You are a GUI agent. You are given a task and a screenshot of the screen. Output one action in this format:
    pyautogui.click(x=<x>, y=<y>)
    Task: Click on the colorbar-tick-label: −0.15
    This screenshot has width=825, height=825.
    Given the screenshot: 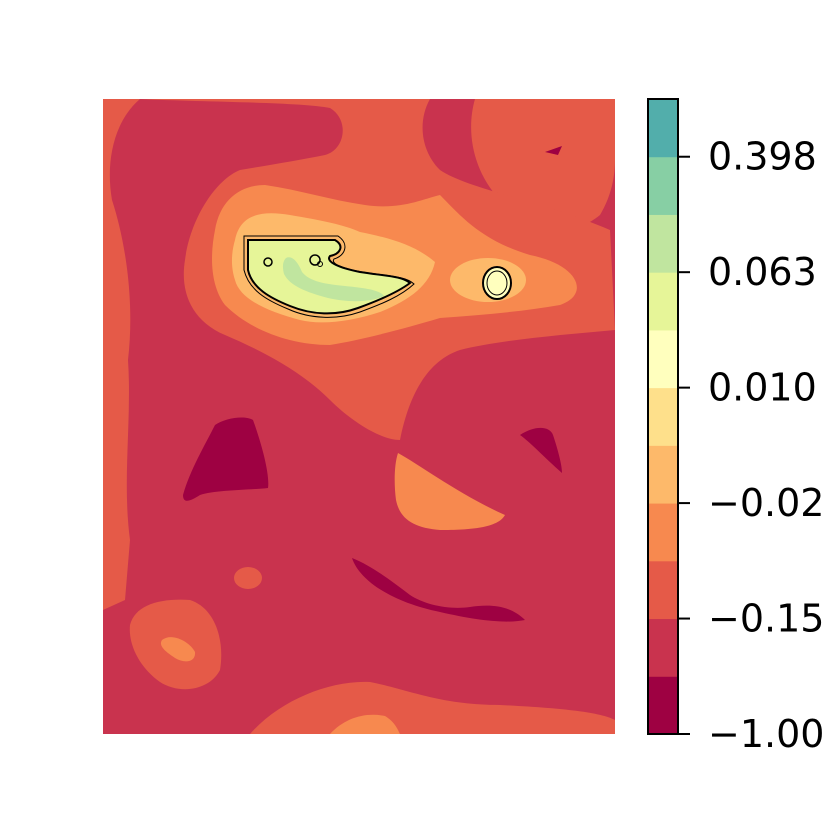 What is the action you would take?
    pyautogui.click(x=766, y=619)
    